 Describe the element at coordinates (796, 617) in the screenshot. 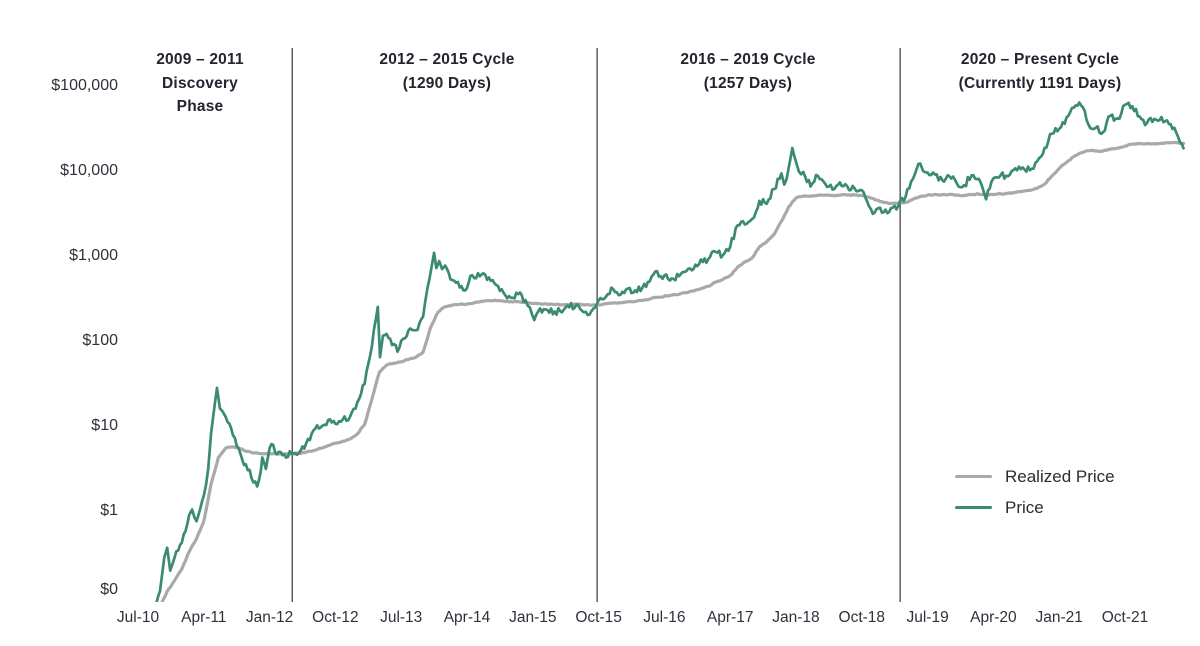

I see `x-axis-label: Jan-18` at that location.